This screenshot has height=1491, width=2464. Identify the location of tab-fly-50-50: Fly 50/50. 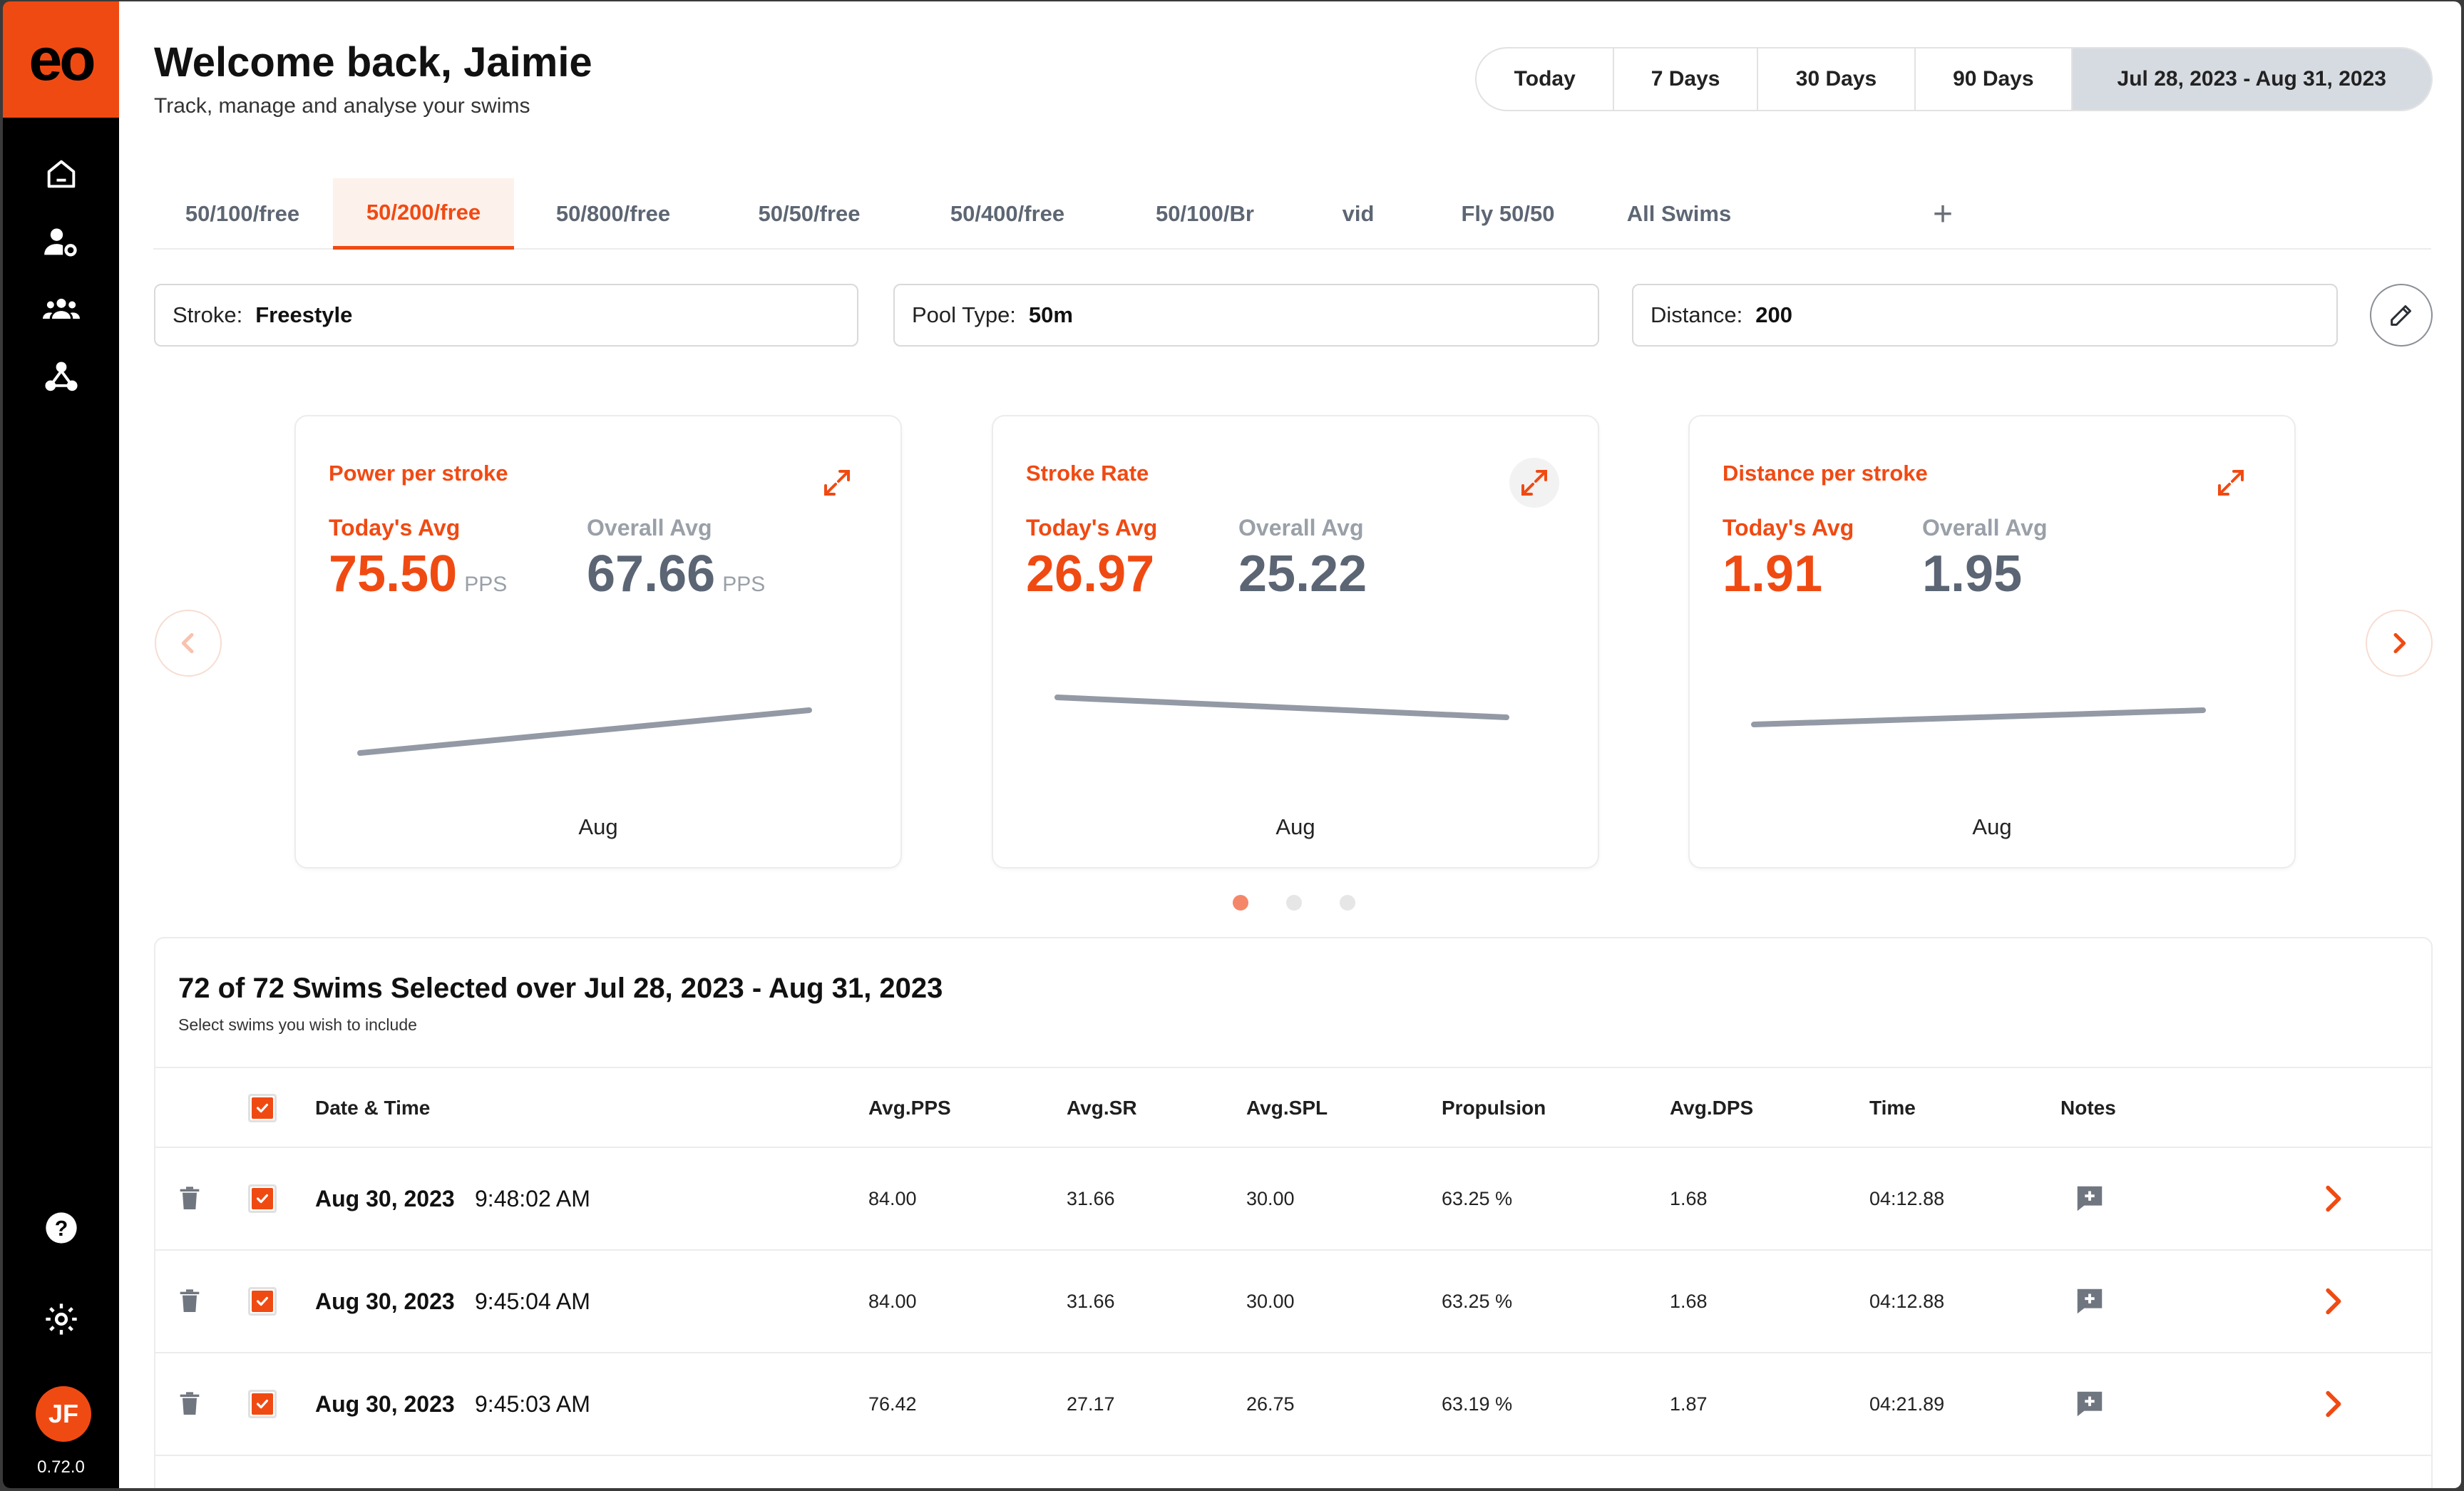
(1508, 213).